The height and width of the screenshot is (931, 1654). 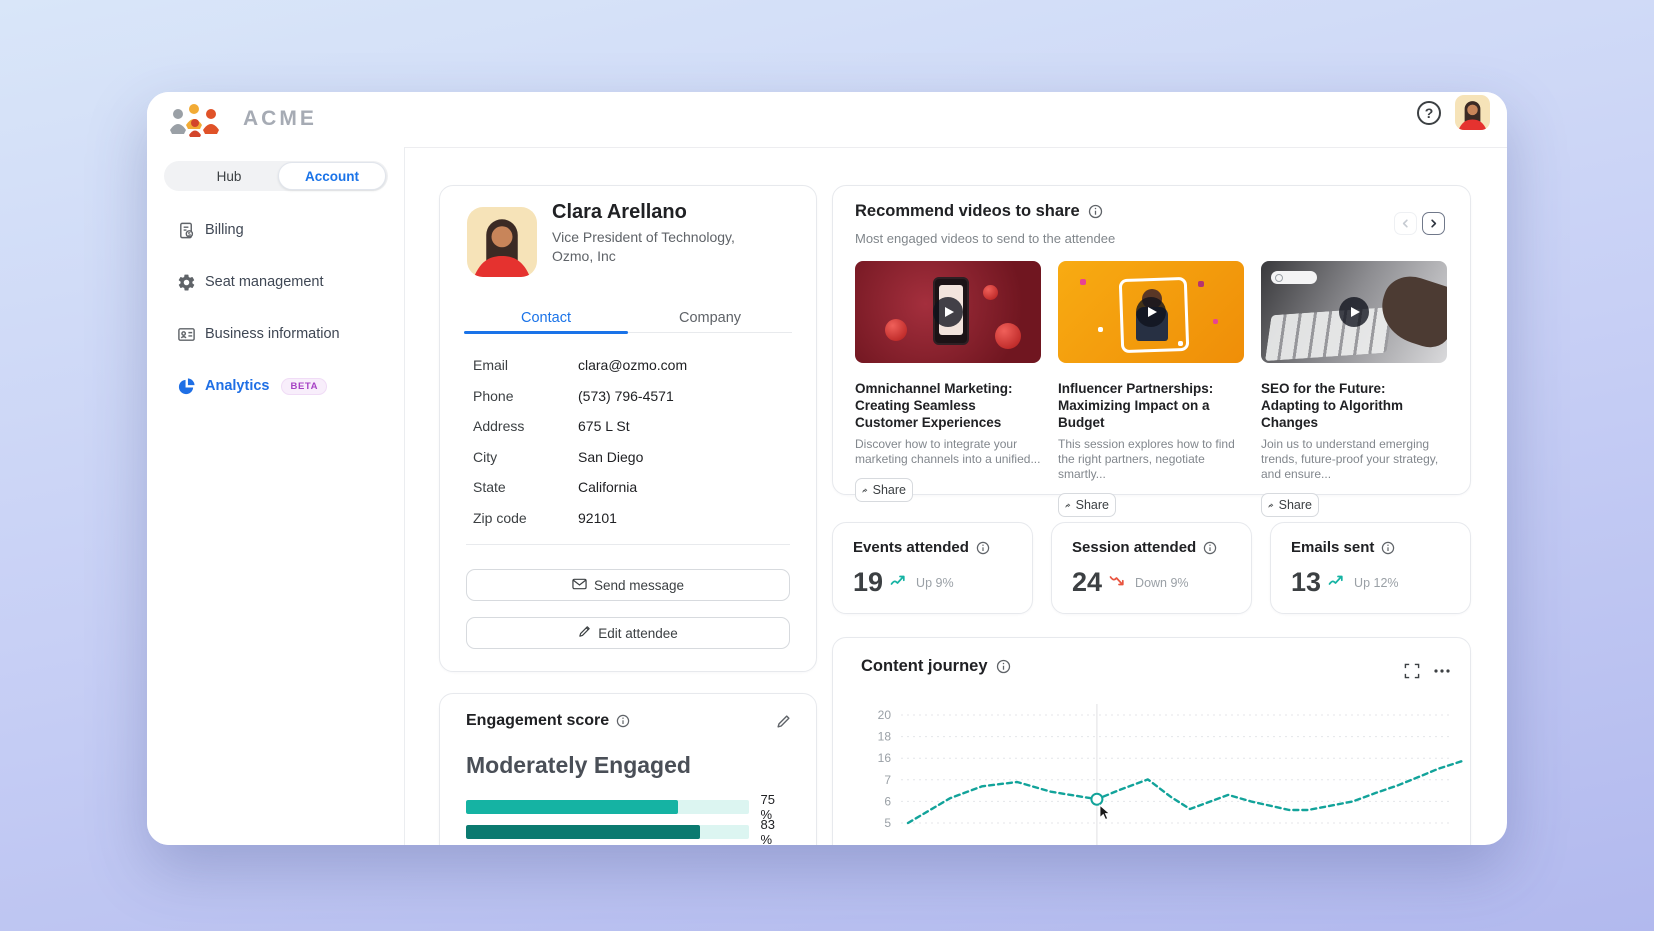 What do you see at coordinates (493, 395) in the screenshot?
I see `field-label: Phone` at bounding box center [493, 395].